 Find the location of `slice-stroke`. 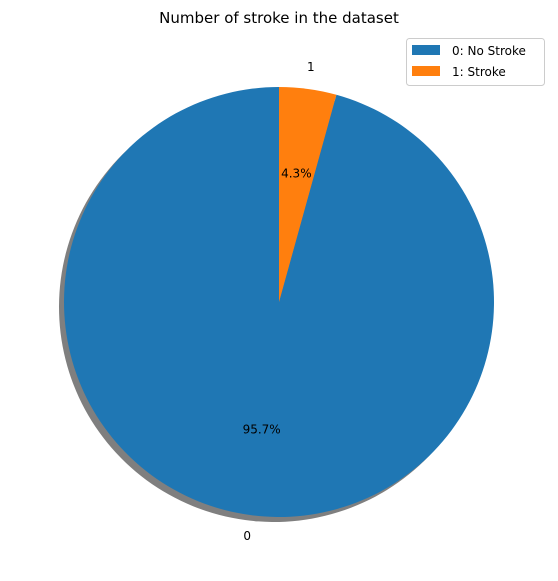

slice-stroke is located at coordinates (308, 194).